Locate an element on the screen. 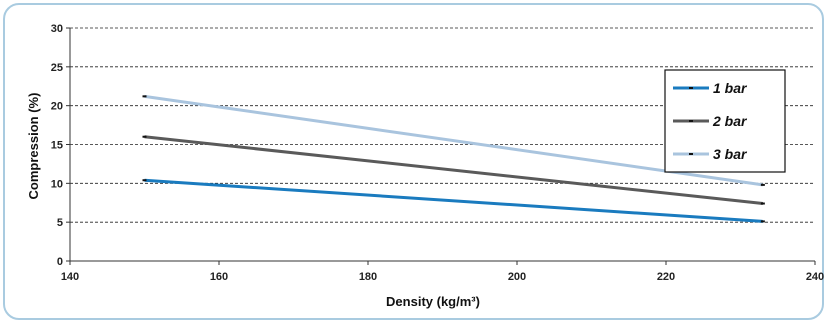 This screenshot has height=325, width=829. legend-label: 2 bar is located at coordinates (730, 121).